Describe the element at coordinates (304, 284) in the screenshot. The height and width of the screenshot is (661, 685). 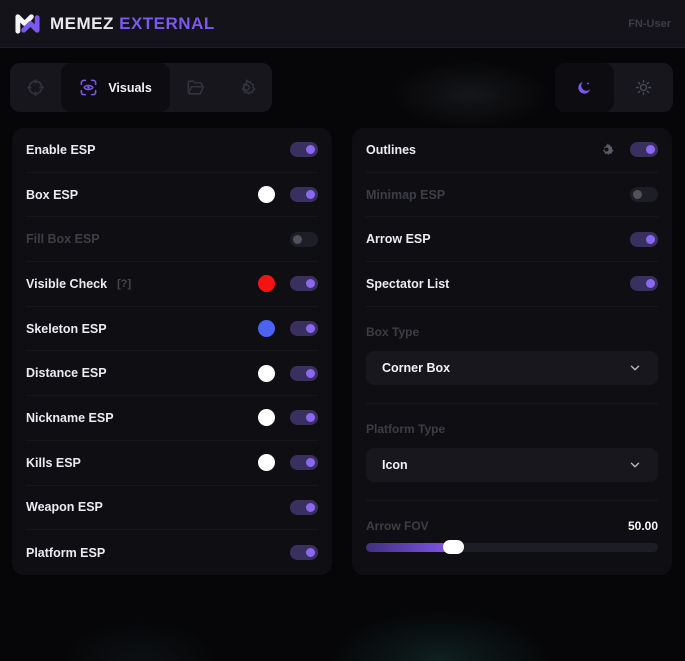
I see `visible-check-toggle` at that location.